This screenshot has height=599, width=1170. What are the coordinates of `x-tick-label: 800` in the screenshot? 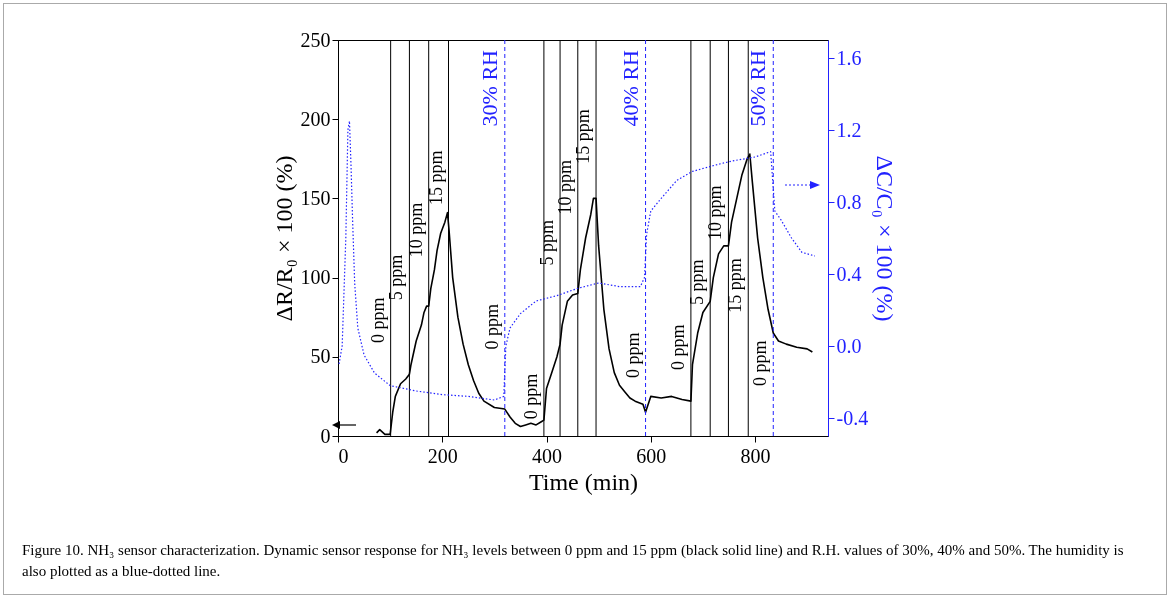 It's located at (755, 455).